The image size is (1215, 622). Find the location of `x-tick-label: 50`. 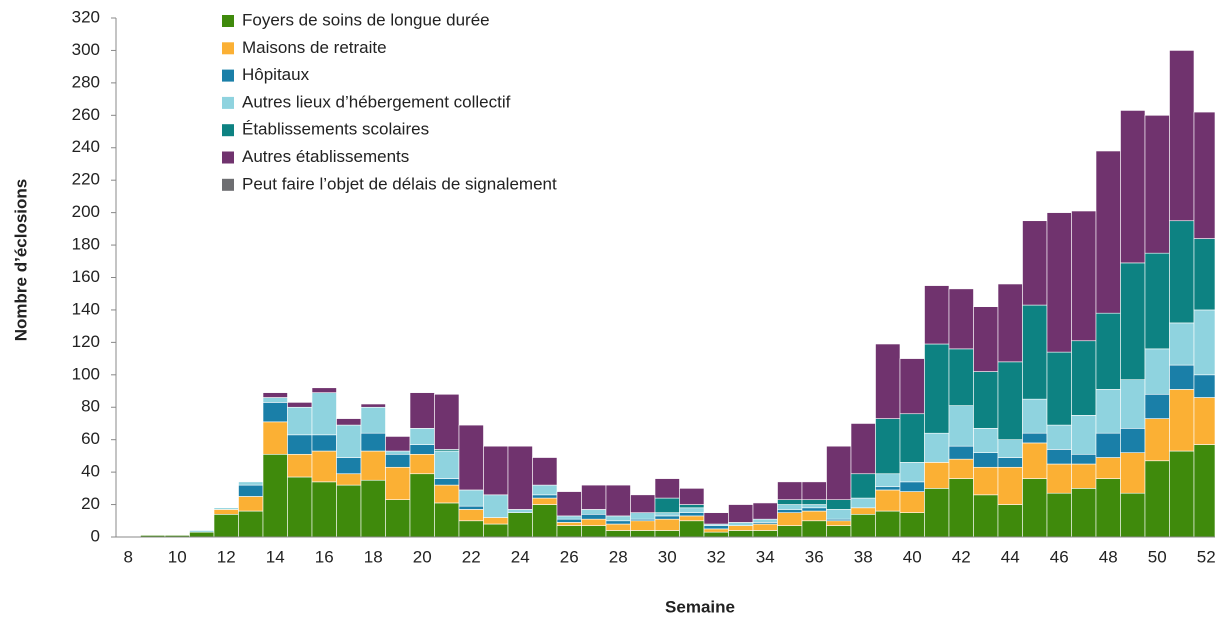

x-tick-label: 50 is located at coordinates (1157, 556).